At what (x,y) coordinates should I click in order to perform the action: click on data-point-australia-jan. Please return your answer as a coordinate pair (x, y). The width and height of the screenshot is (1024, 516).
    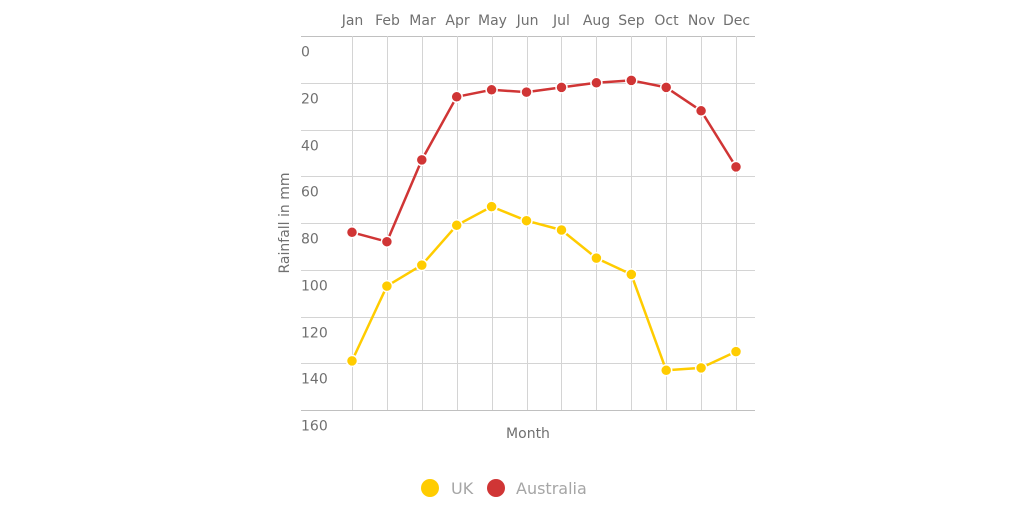
    Looking at the image, I should click on (352, 232).